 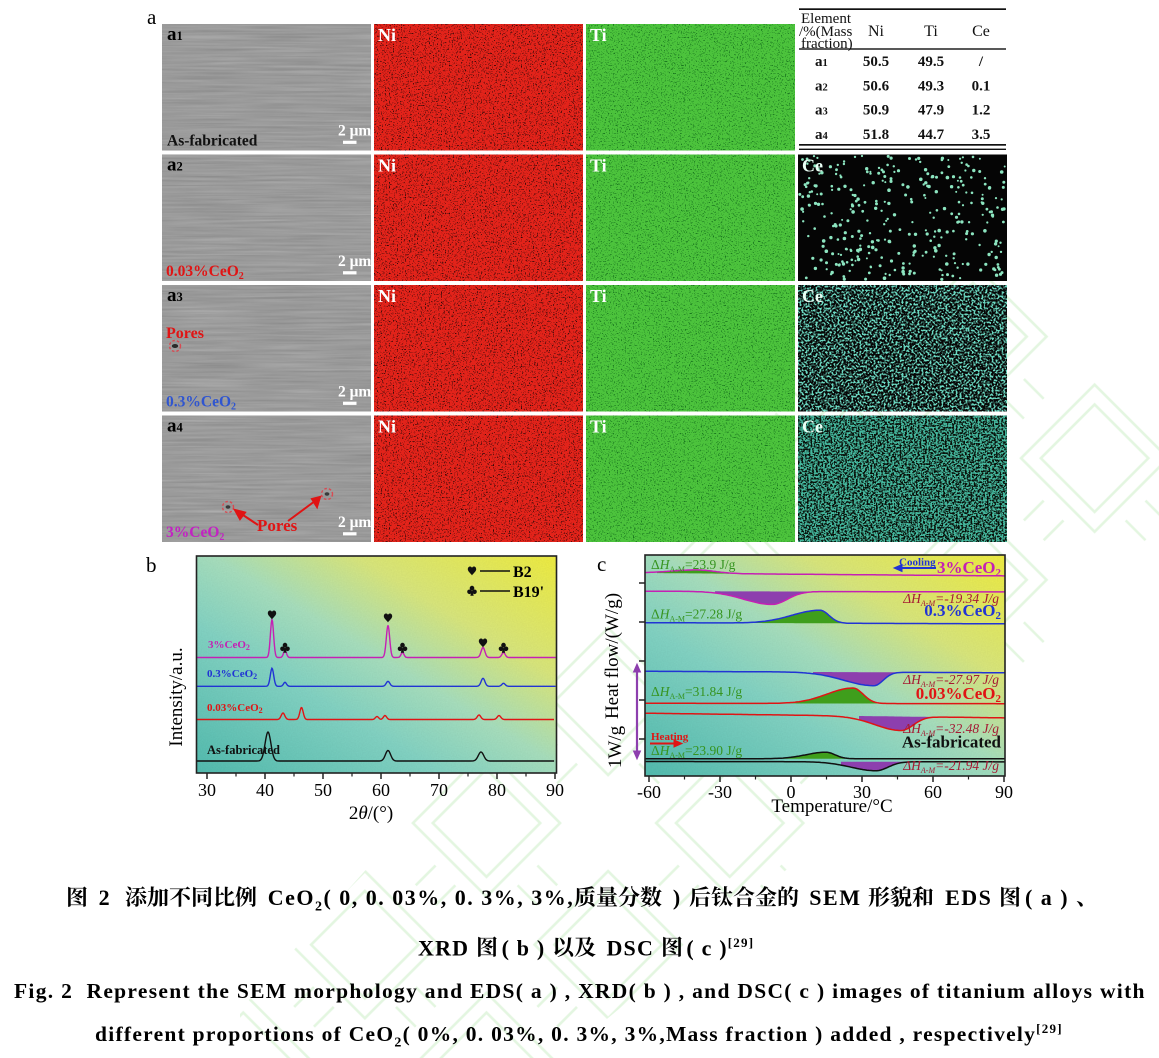 I want to click on svg-text: 0.1, so click(x=981, y=86).